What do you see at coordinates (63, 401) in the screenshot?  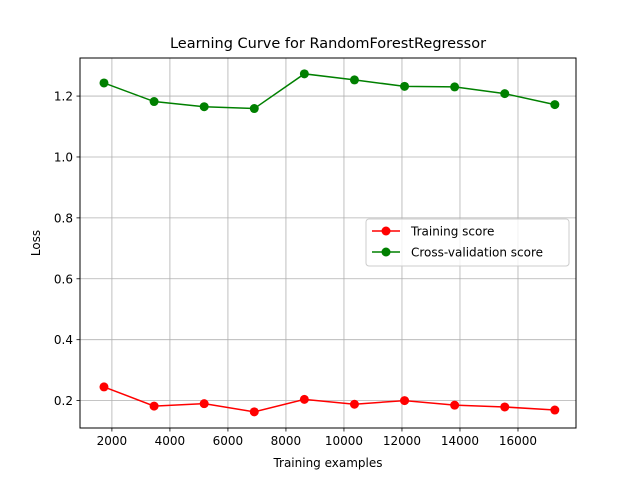 I see `y-tick-label: 0.2` at bounding box center [63, 401].